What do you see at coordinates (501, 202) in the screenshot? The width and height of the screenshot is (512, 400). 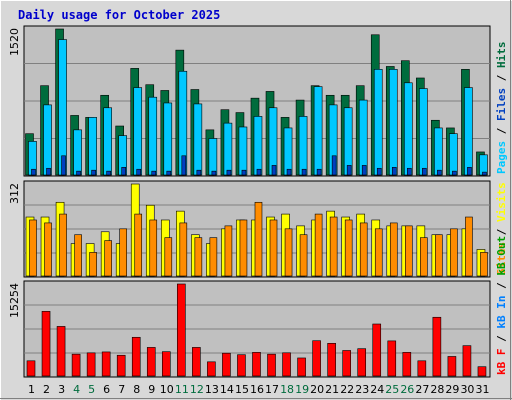 I see `side-legend-part: Visits` at bounding box center [501, 202].